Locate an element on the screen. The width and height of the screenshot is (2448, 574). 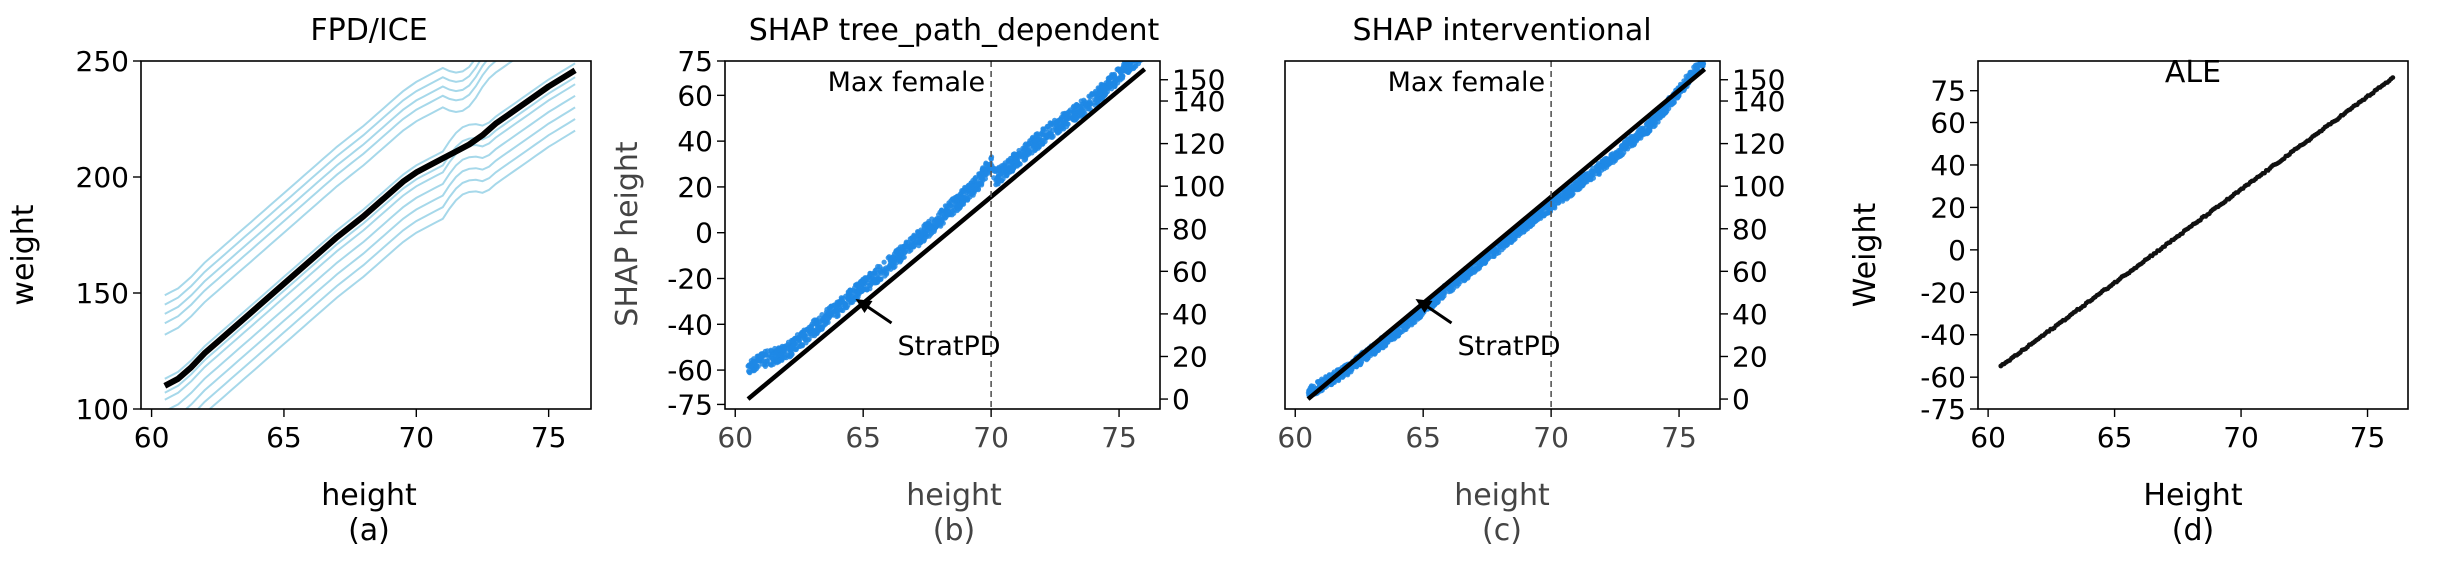
panel-a-ytick-label: 150 is located at coordinates (102, 293).